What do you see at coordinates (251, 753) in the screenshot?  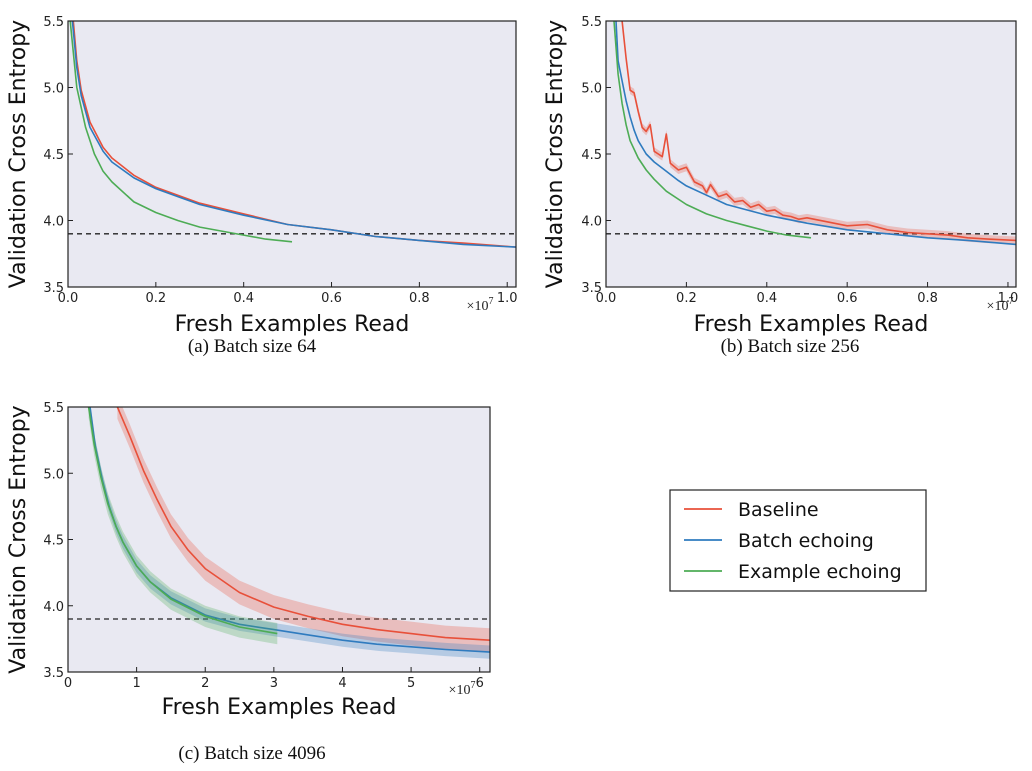 I see `caption-c: (c) Batch size 4096` at bounding box center [251, 753].